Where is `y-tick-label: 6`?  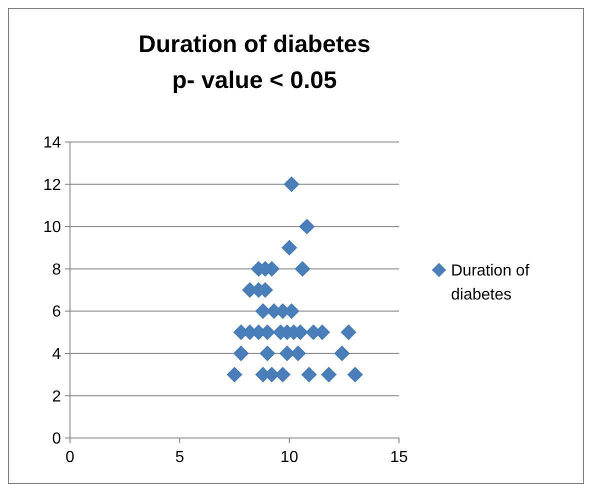 y-tick-label: 6 is located at coordinates (57, 312).